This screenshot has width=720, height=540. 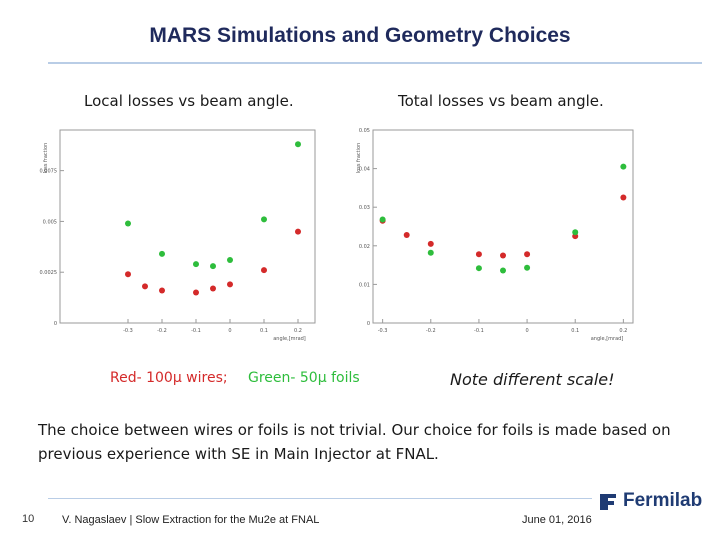 I want to click on legend-red-label: Red- 100μ wires;, so click(x=169, y=378).